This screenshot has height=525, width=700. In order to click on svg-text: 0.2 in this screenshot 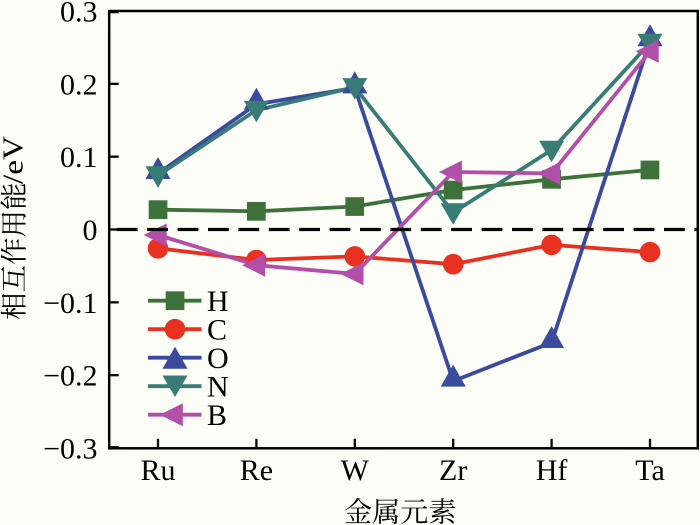, I will do `click(79, 84)`.